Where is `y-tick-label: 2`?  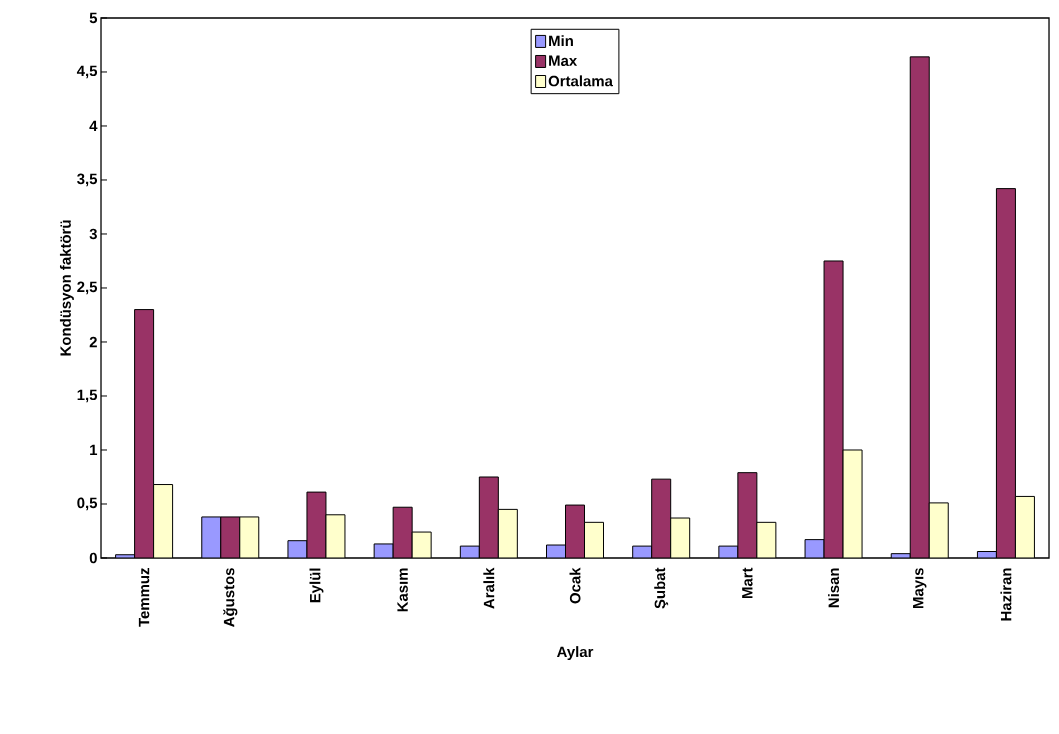 y-tick-label: 2 is located at coordinates (93, 342).